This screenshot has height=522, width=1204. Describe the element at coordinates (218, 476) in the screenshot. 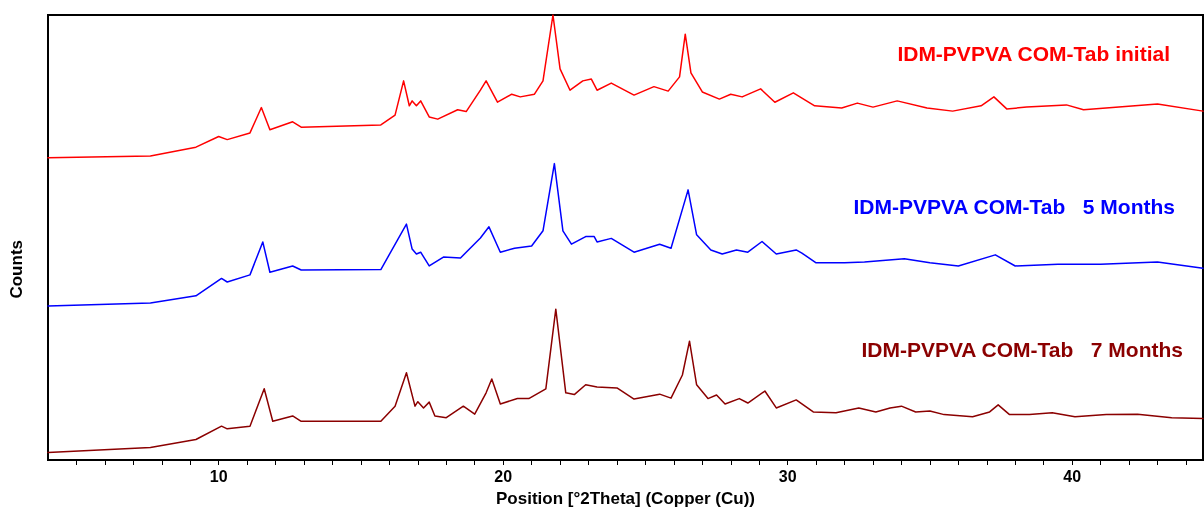

I see `x-tick-label: 10` at that location.